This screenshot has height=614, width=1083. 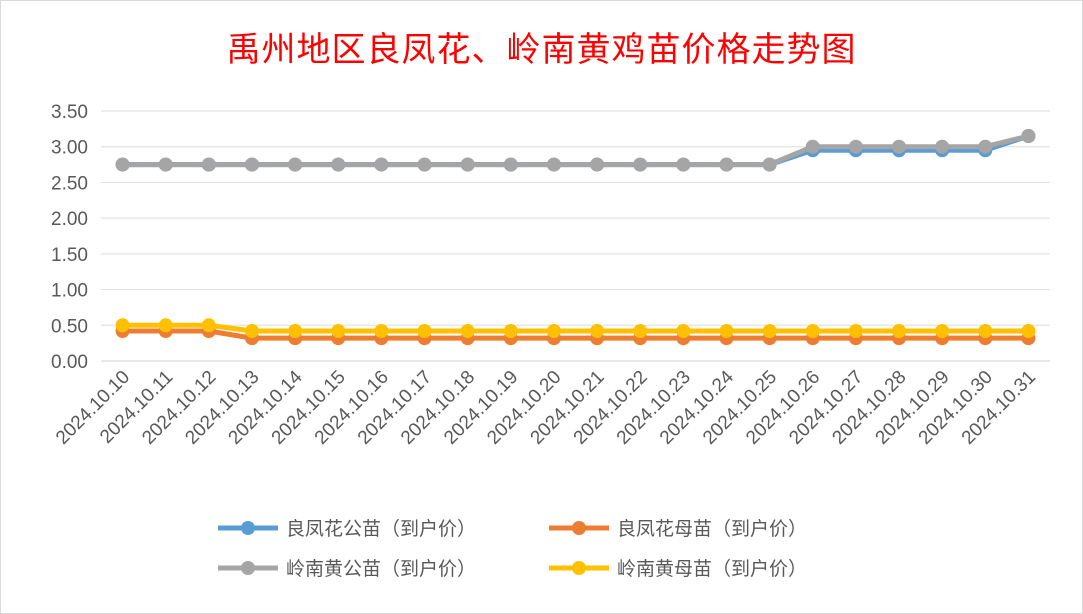 What do you see at coordinates (381, 529) in the screenshot?
I see `legend-label: 良凤花公苗（到户价）` at bounding box center [381, 529].